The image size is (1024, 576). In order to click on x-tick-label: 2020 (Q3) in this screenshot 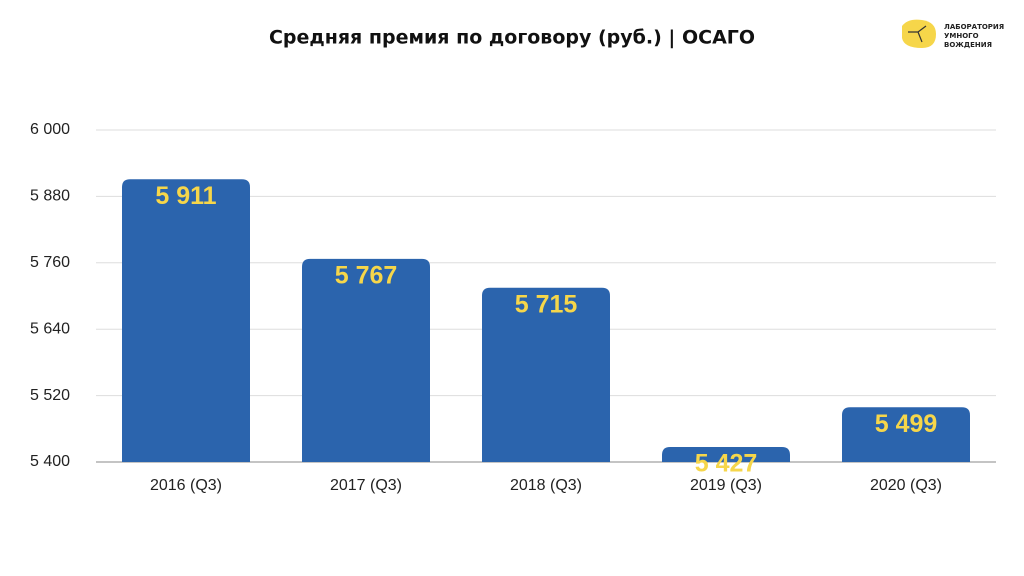, I will do `click(906, 485)`.